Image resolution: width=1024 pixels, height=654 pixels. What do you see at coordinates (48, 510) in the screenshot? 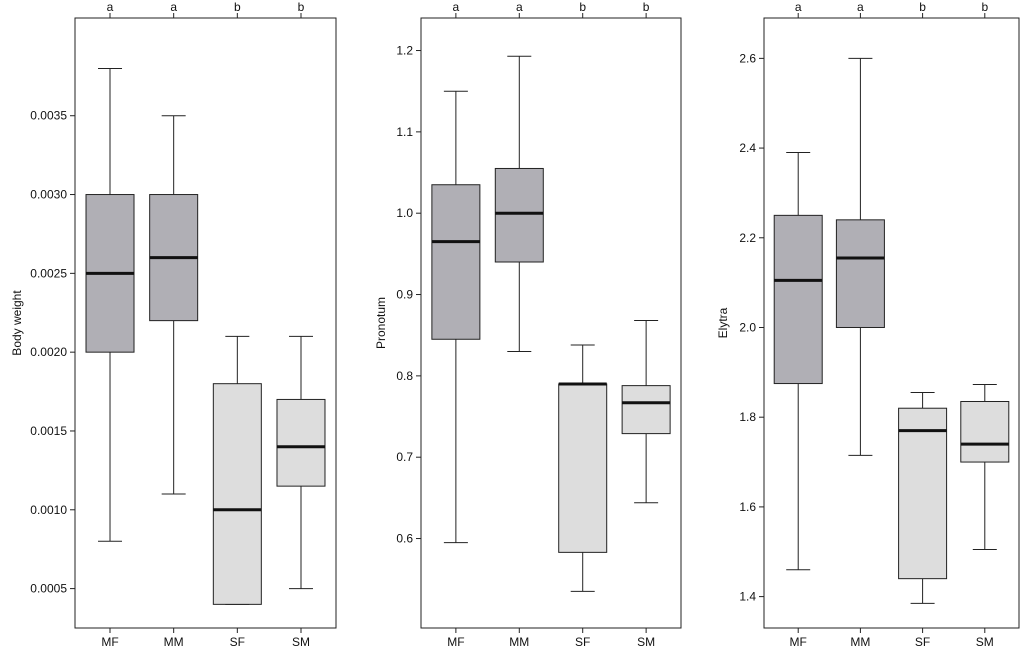
I see `y-tick-label: 0.0010` at bounding box center [48, 510].